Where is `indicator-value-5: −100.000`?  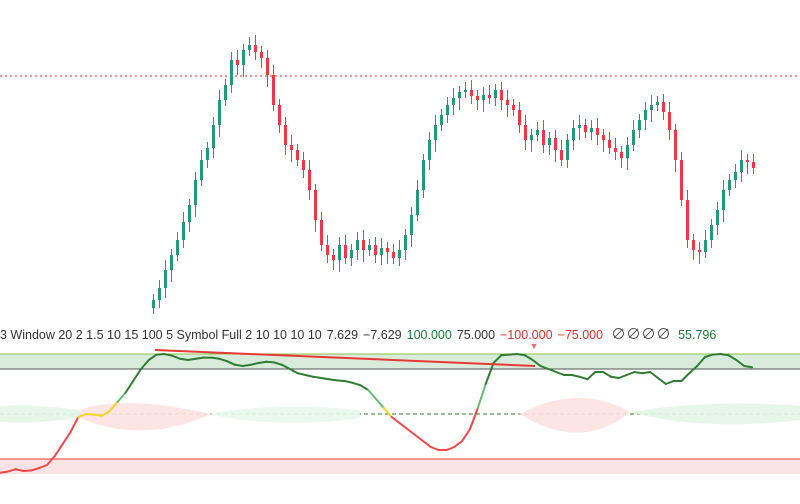 indicator-value-5: −100.000 is located at coordinates (526, 335).